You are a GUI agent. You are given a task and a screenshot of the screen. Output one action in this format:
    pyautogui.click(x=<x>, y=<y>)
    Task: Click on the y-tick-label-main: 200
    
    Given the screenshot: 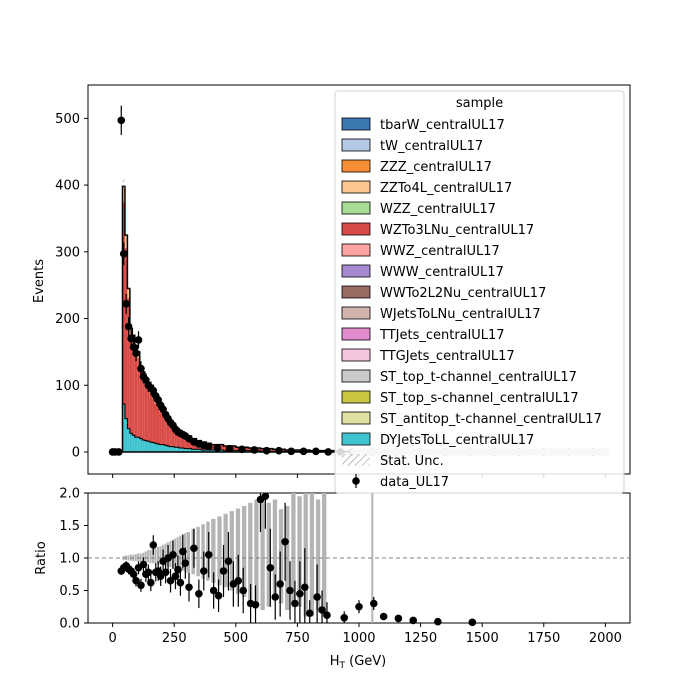 What is the action you would take?
    pyautogui.click(x=67, y=319)
    